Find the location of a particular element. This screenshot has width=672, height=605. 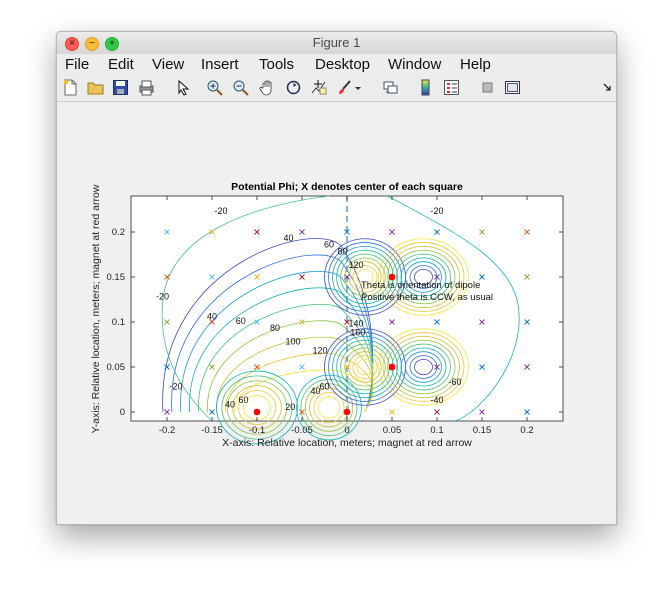

y-tick-label: 0.05 is located at coordinates (116, 367).